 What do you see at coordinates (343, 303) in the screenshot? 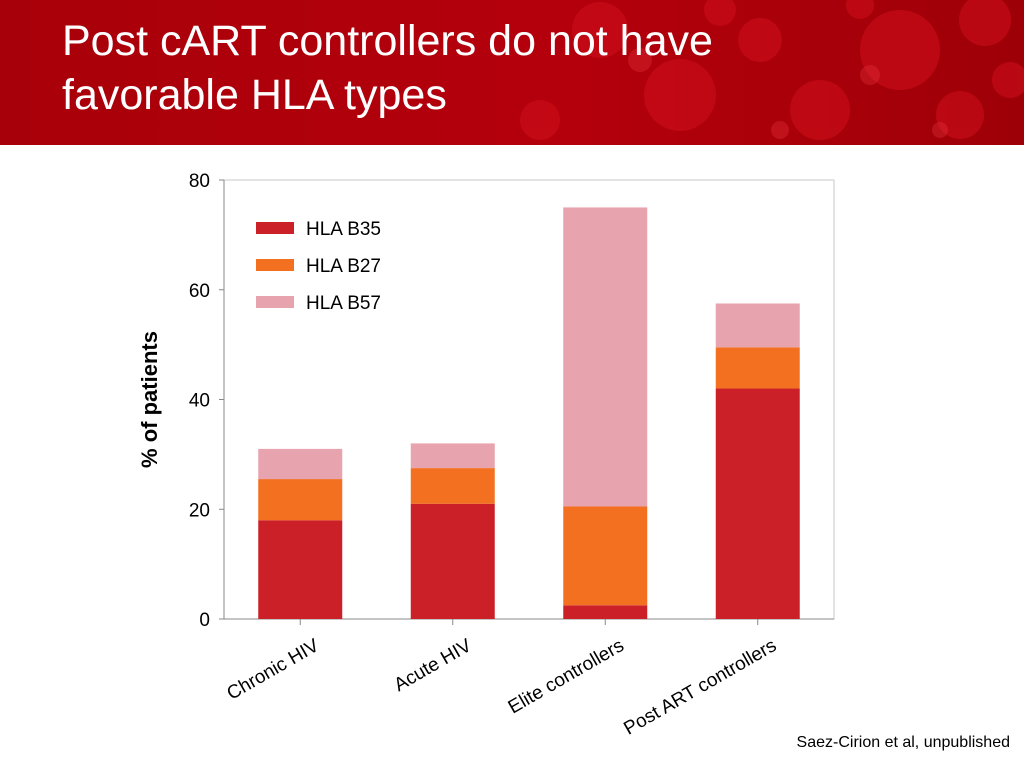
I see `legend-label: HLA B57` at bounding box center [343, 303].